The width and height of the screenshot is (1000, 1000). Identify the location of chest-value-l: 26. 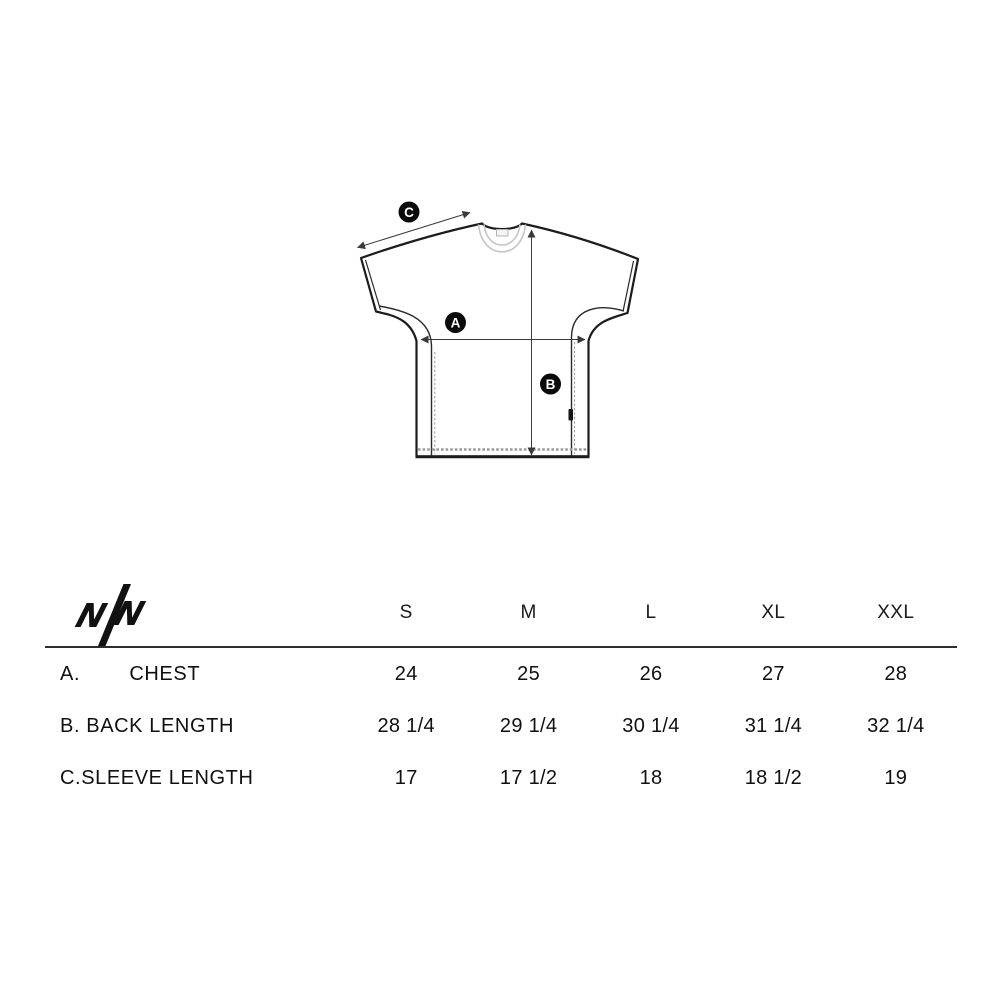
(651, 673).